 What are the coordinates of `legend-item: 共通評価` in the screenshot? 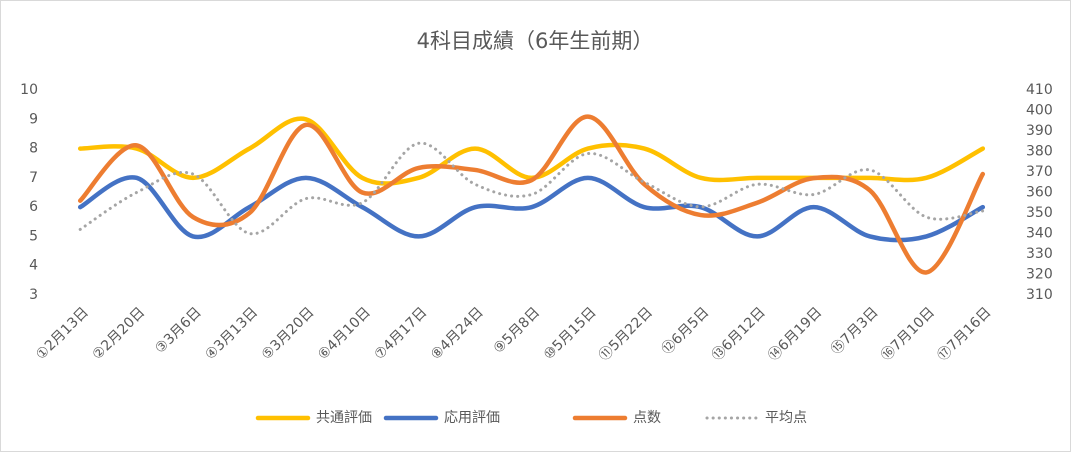 It's located at (313, 418).